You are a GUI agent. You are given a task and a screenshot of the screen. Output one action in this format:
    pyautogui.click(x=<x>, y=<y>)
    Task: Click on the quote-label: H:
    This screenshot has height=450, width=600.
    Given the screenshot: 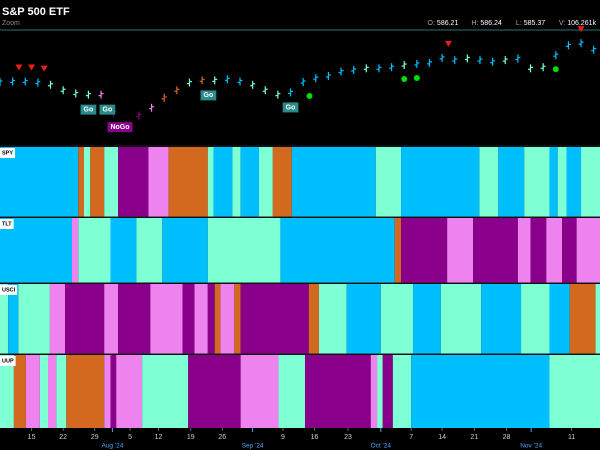 What is the action you would take?
    pyautogui.click(x=474, y=23)
    